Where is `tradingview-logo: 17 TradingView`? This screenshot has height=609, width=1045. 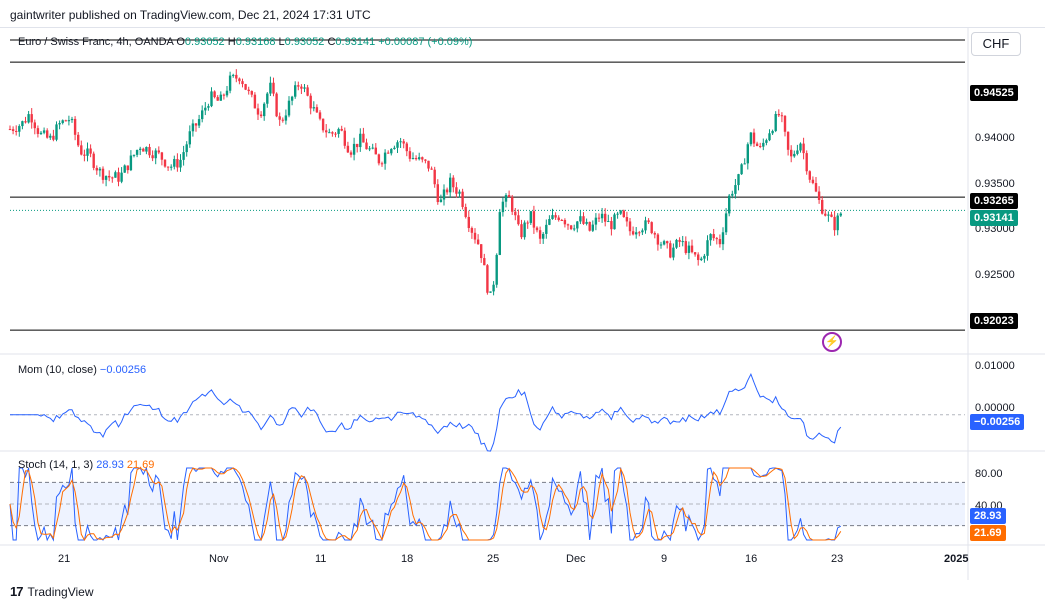
tradingview-logo: 17 TradingView is located at coordinates (52, 591).